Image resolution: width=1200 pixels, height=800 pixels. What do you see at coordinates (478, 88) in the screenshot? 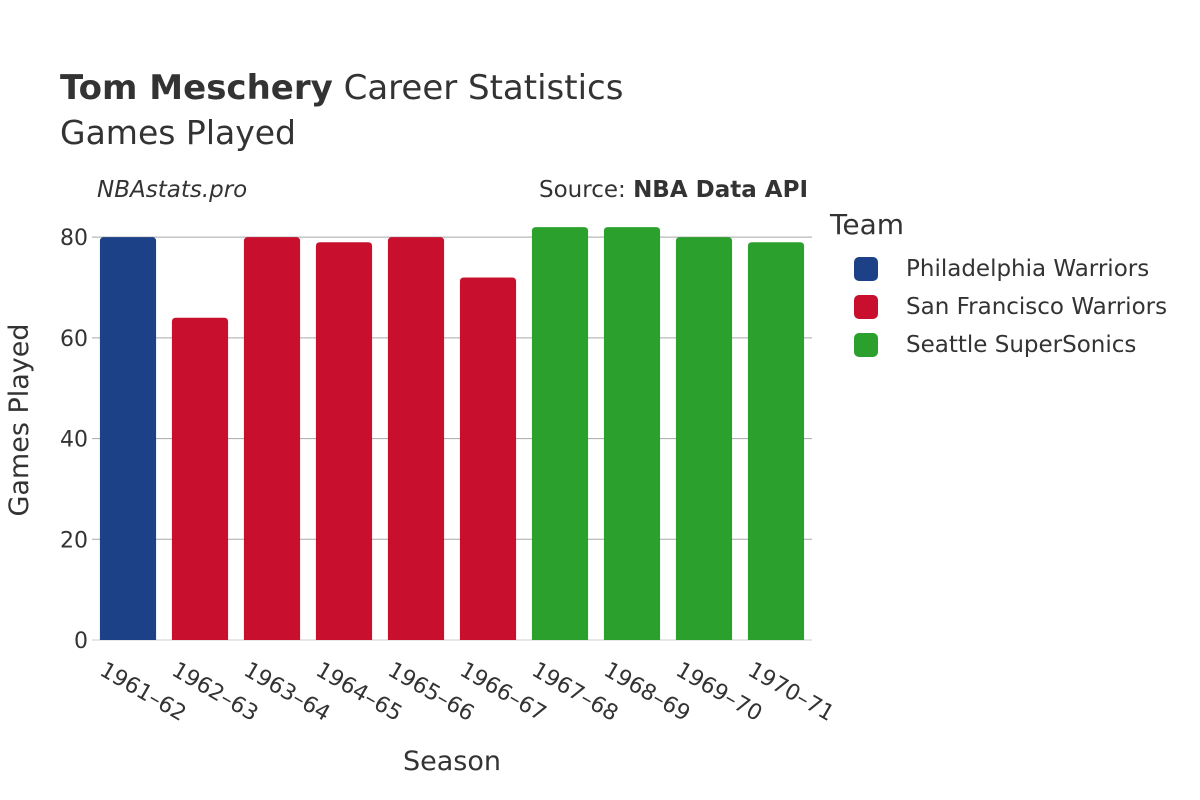
I see `chart-title-rest: Career Statistics` at bounding box center [478, 88].